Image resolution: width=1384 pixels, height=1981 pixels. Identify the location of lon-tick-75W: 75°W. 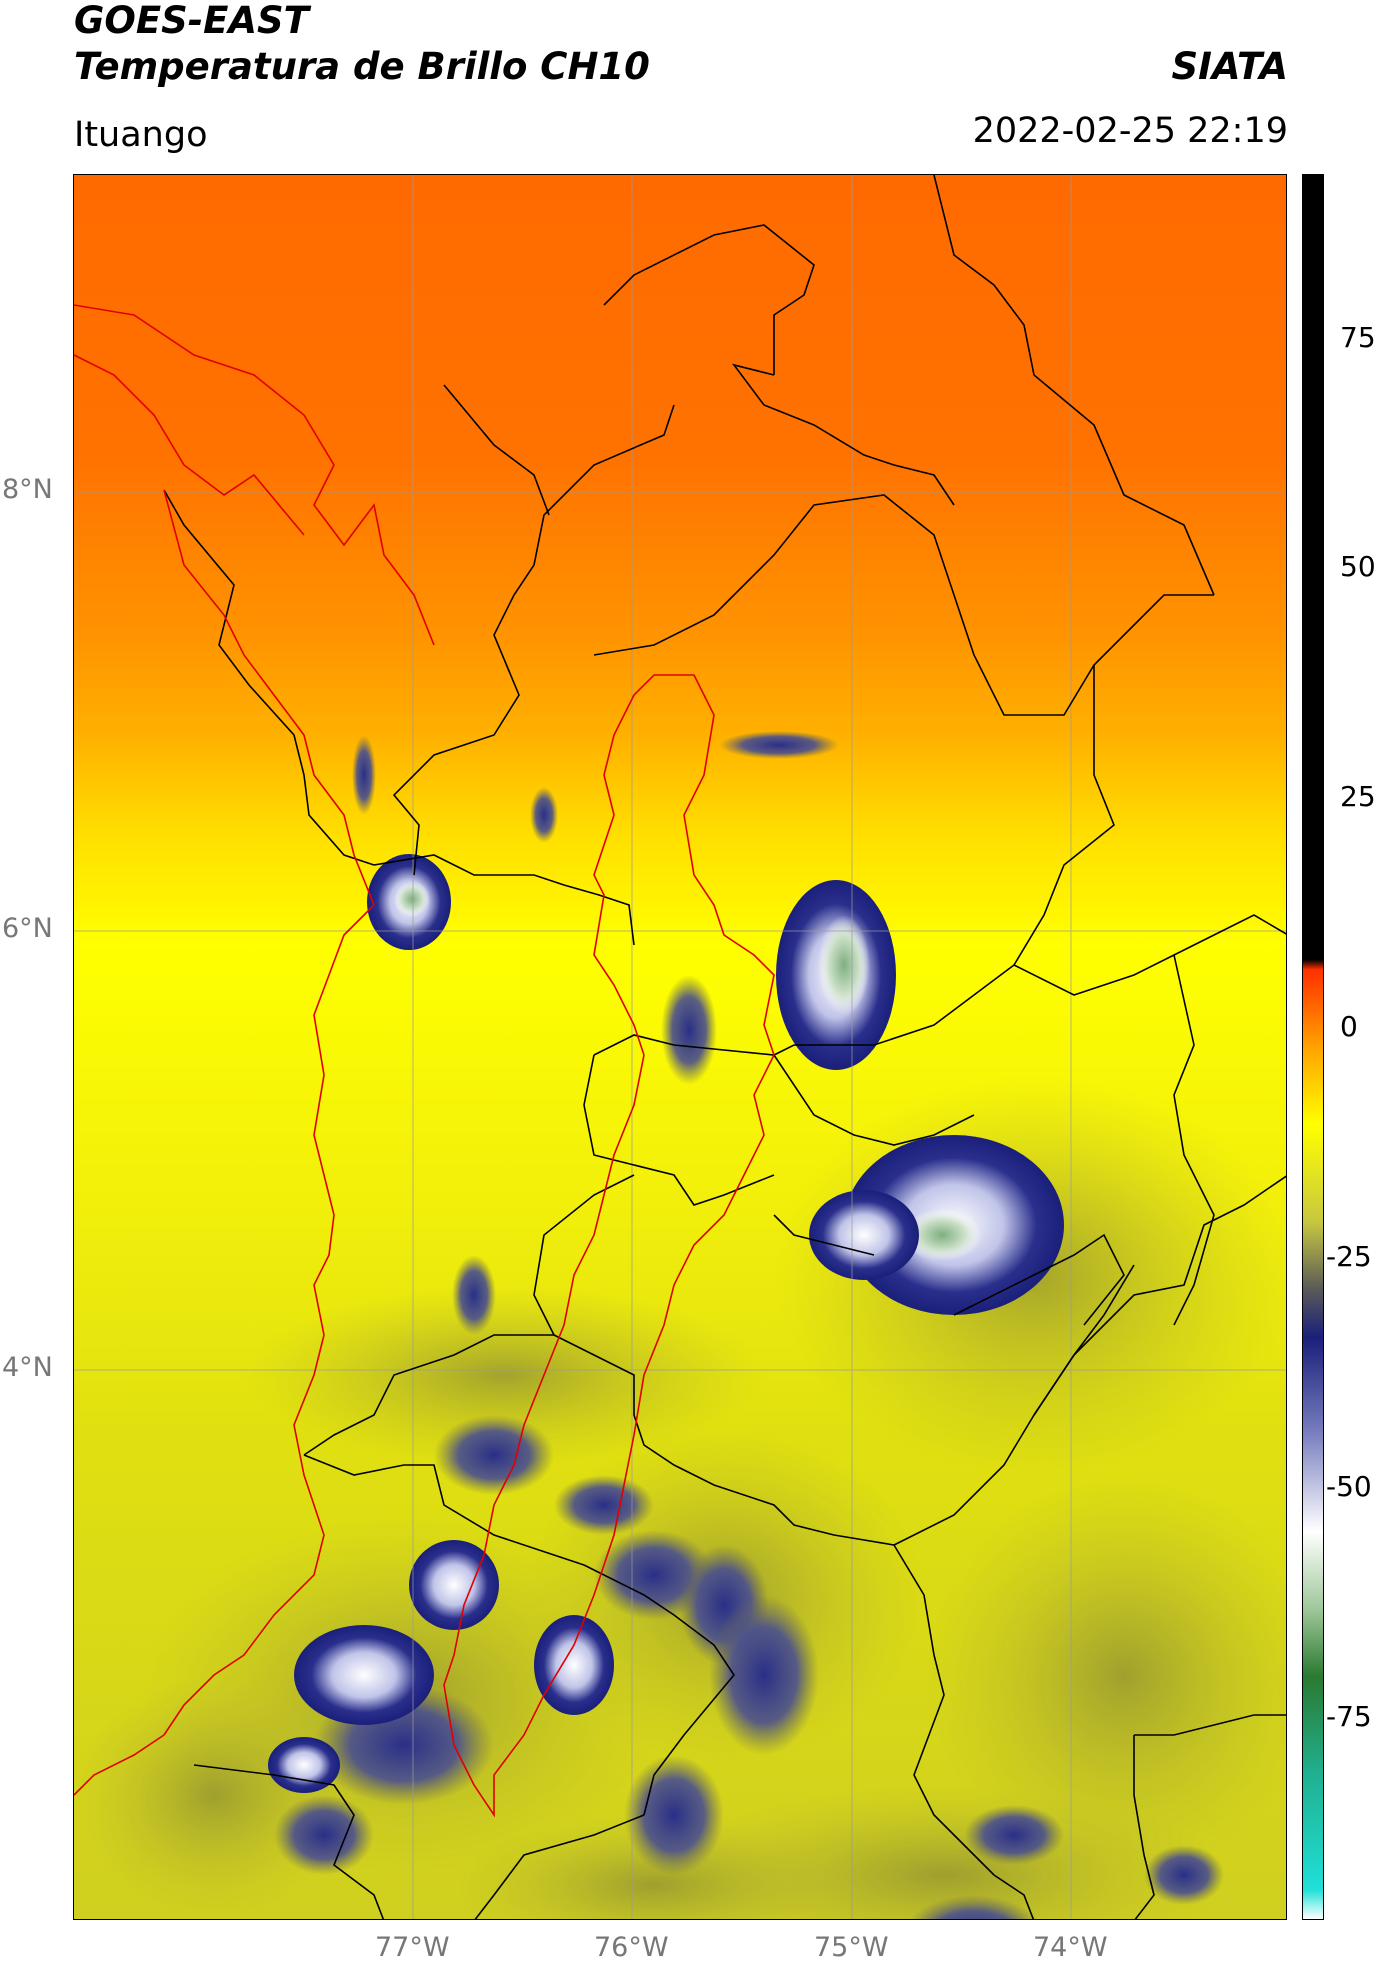
(851, 1947).